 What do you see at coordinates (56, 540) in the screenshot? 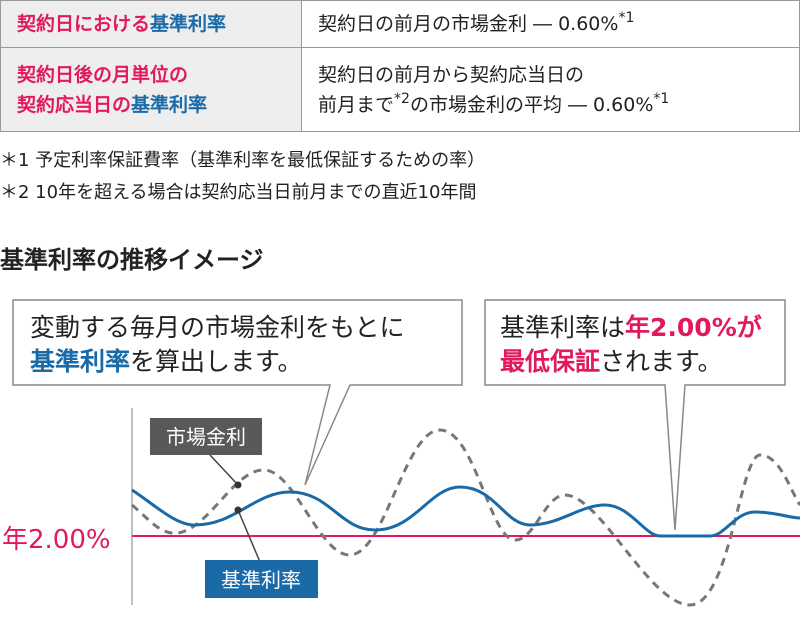
I see `floor-label: 年2.00%` at bounding box center [56, 540].